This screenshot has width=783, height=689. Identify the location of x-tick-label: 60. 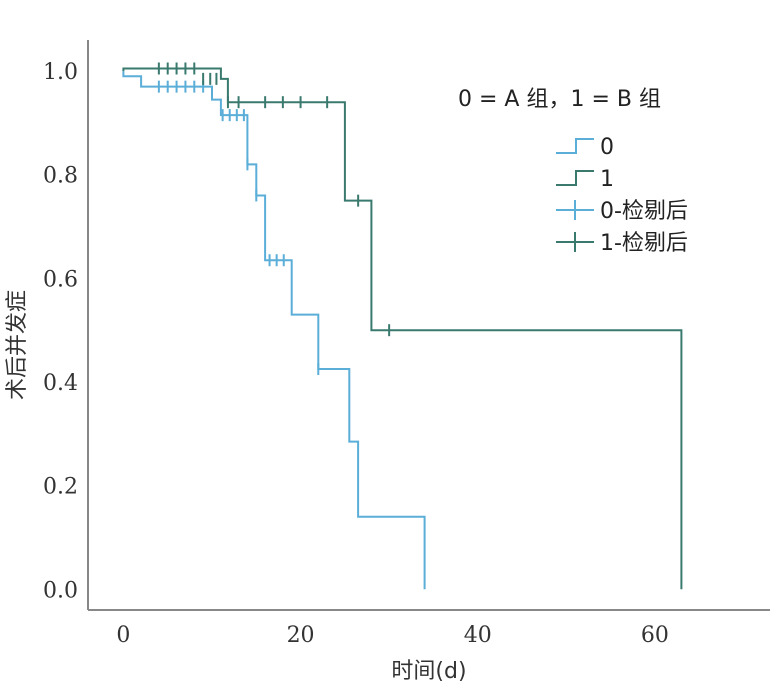
(655, 635).